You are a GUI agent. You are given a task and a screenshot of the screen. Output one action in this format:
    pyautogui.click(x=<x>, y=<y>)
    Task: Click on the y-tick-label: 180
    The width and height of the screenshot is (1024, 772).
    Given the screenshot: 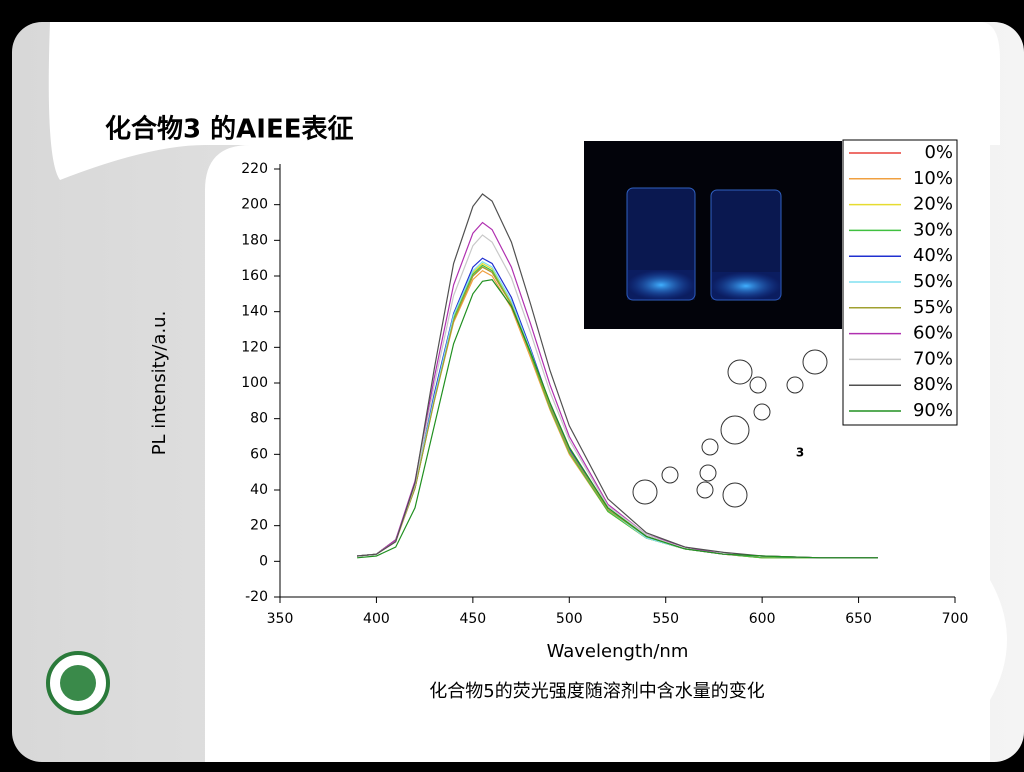 What is the action you would take?
    pyautogui.click(x=254, y=240)
    